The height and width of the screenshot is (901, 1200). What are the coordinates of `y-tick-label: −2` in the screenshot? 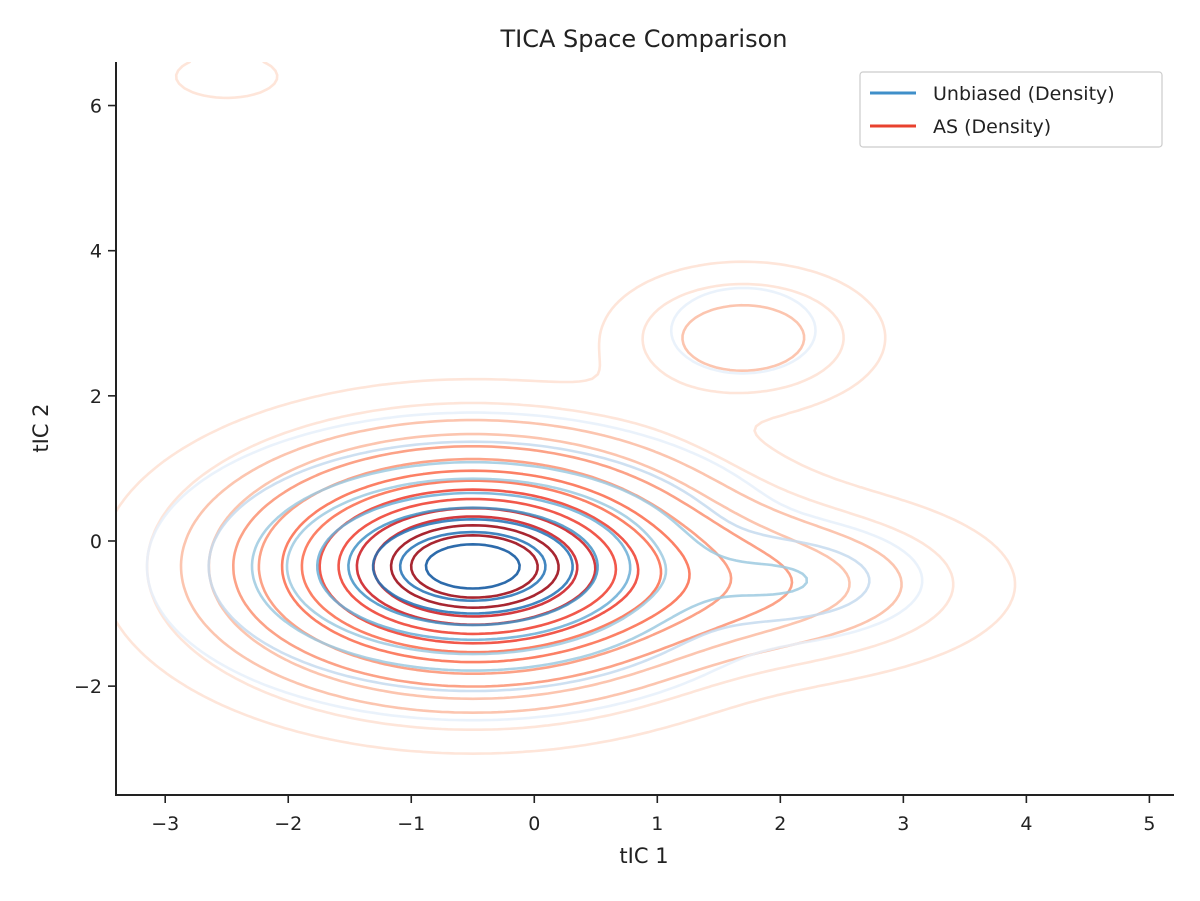 It's located at (88, 687).